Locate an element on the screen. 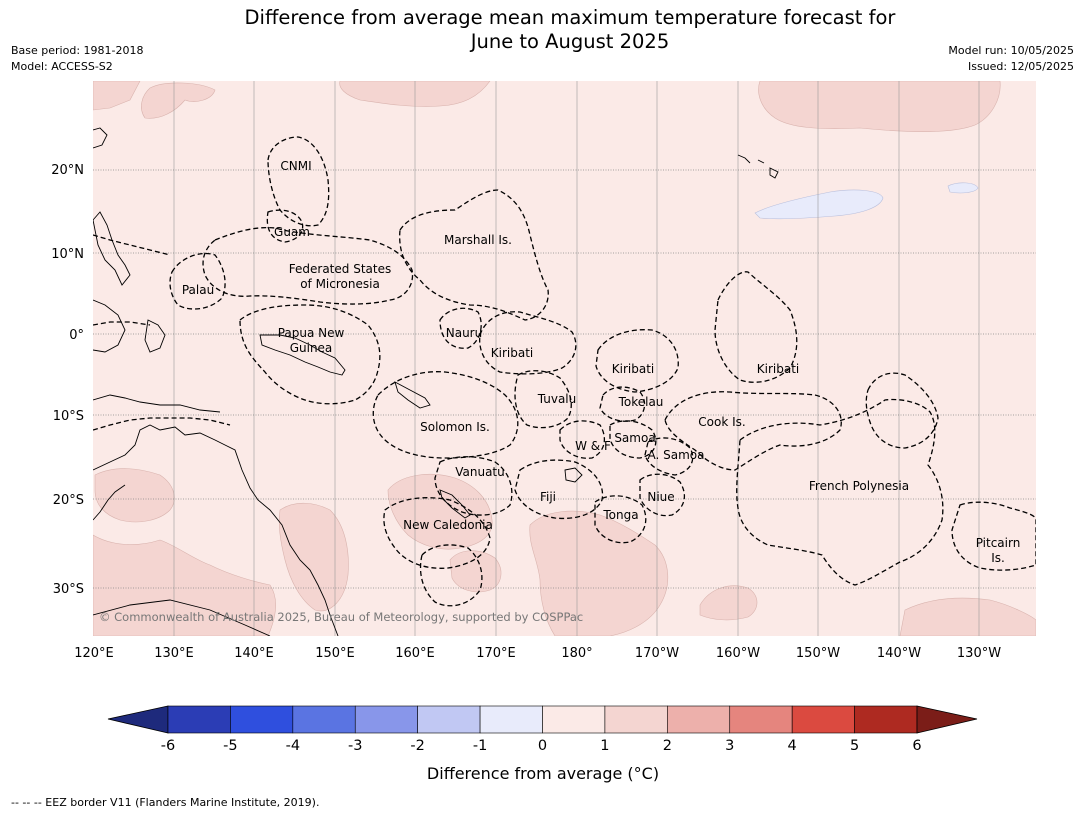 The image size is (1085, 816). fiji-coast is located at coordinates (573, 475).